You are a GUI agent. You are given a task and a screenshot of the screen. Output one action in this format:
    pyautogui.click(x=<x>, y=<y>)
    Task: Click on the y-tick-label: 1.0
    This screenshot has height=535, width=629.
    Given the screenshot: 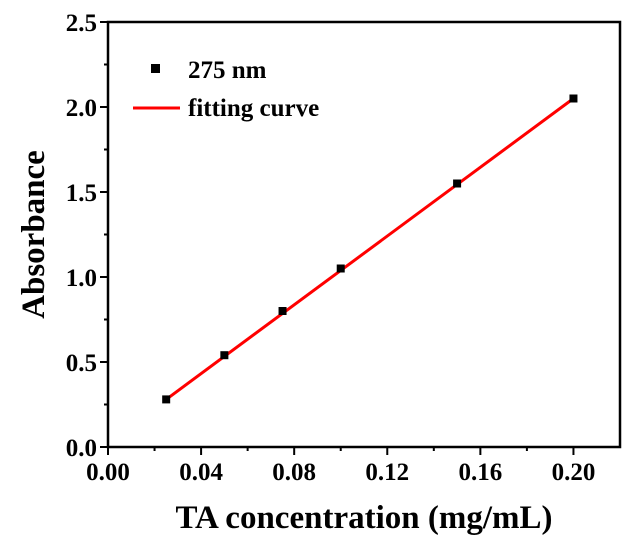 What is the action you would take?
    pyautogui.click(x=81, y=278)
    